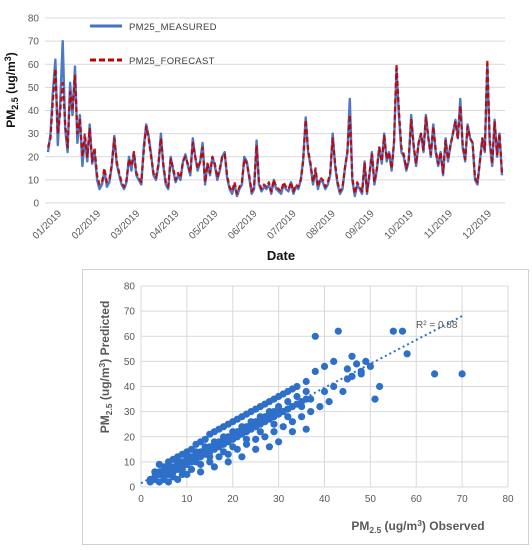 This screenshot has height=550, width=532. What do you see at coordinates (281, 255) in the screenshot?
I see `time-series-x-axis-title: Date` at bounding box center [281, 255].